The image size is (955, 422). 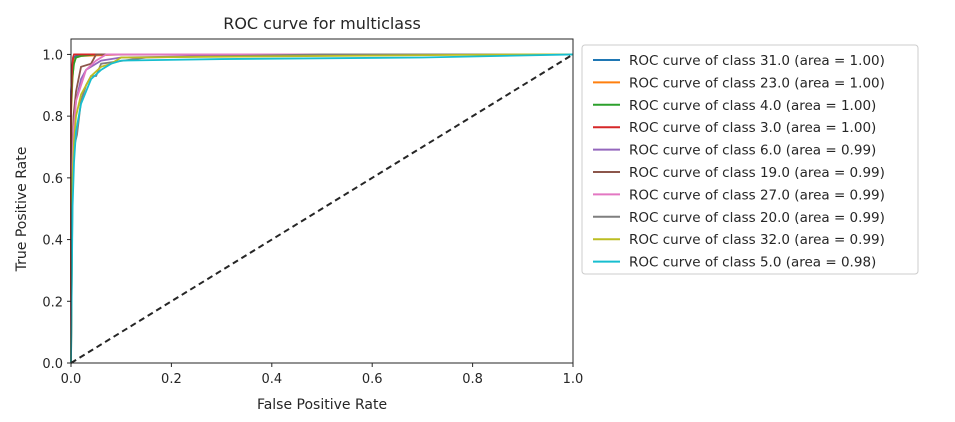 What do you see at coordinates (52, 302) in the screenshot?
I see `y-tick-label: 0.2` at bounding box center [52, 302].